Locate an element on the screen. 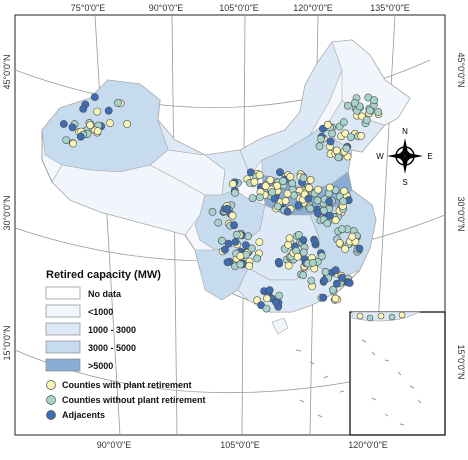  lat-ticks-left: 45°0'0"N 30°0'0"N 15°0'0"N is located at coordinates (7, 207).